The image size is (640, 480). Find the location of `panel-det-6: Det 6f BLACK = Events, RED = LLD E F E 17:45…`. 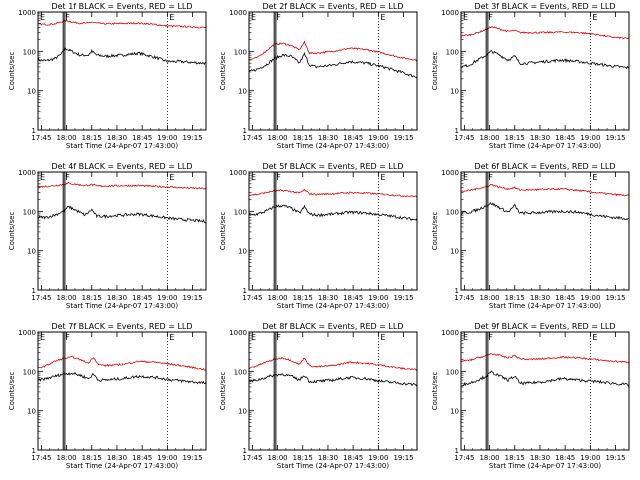

panel-det-6: Det 6f BLACK = Events, RED = LLD E F E 17:45… is located at coordinates (530, 236).